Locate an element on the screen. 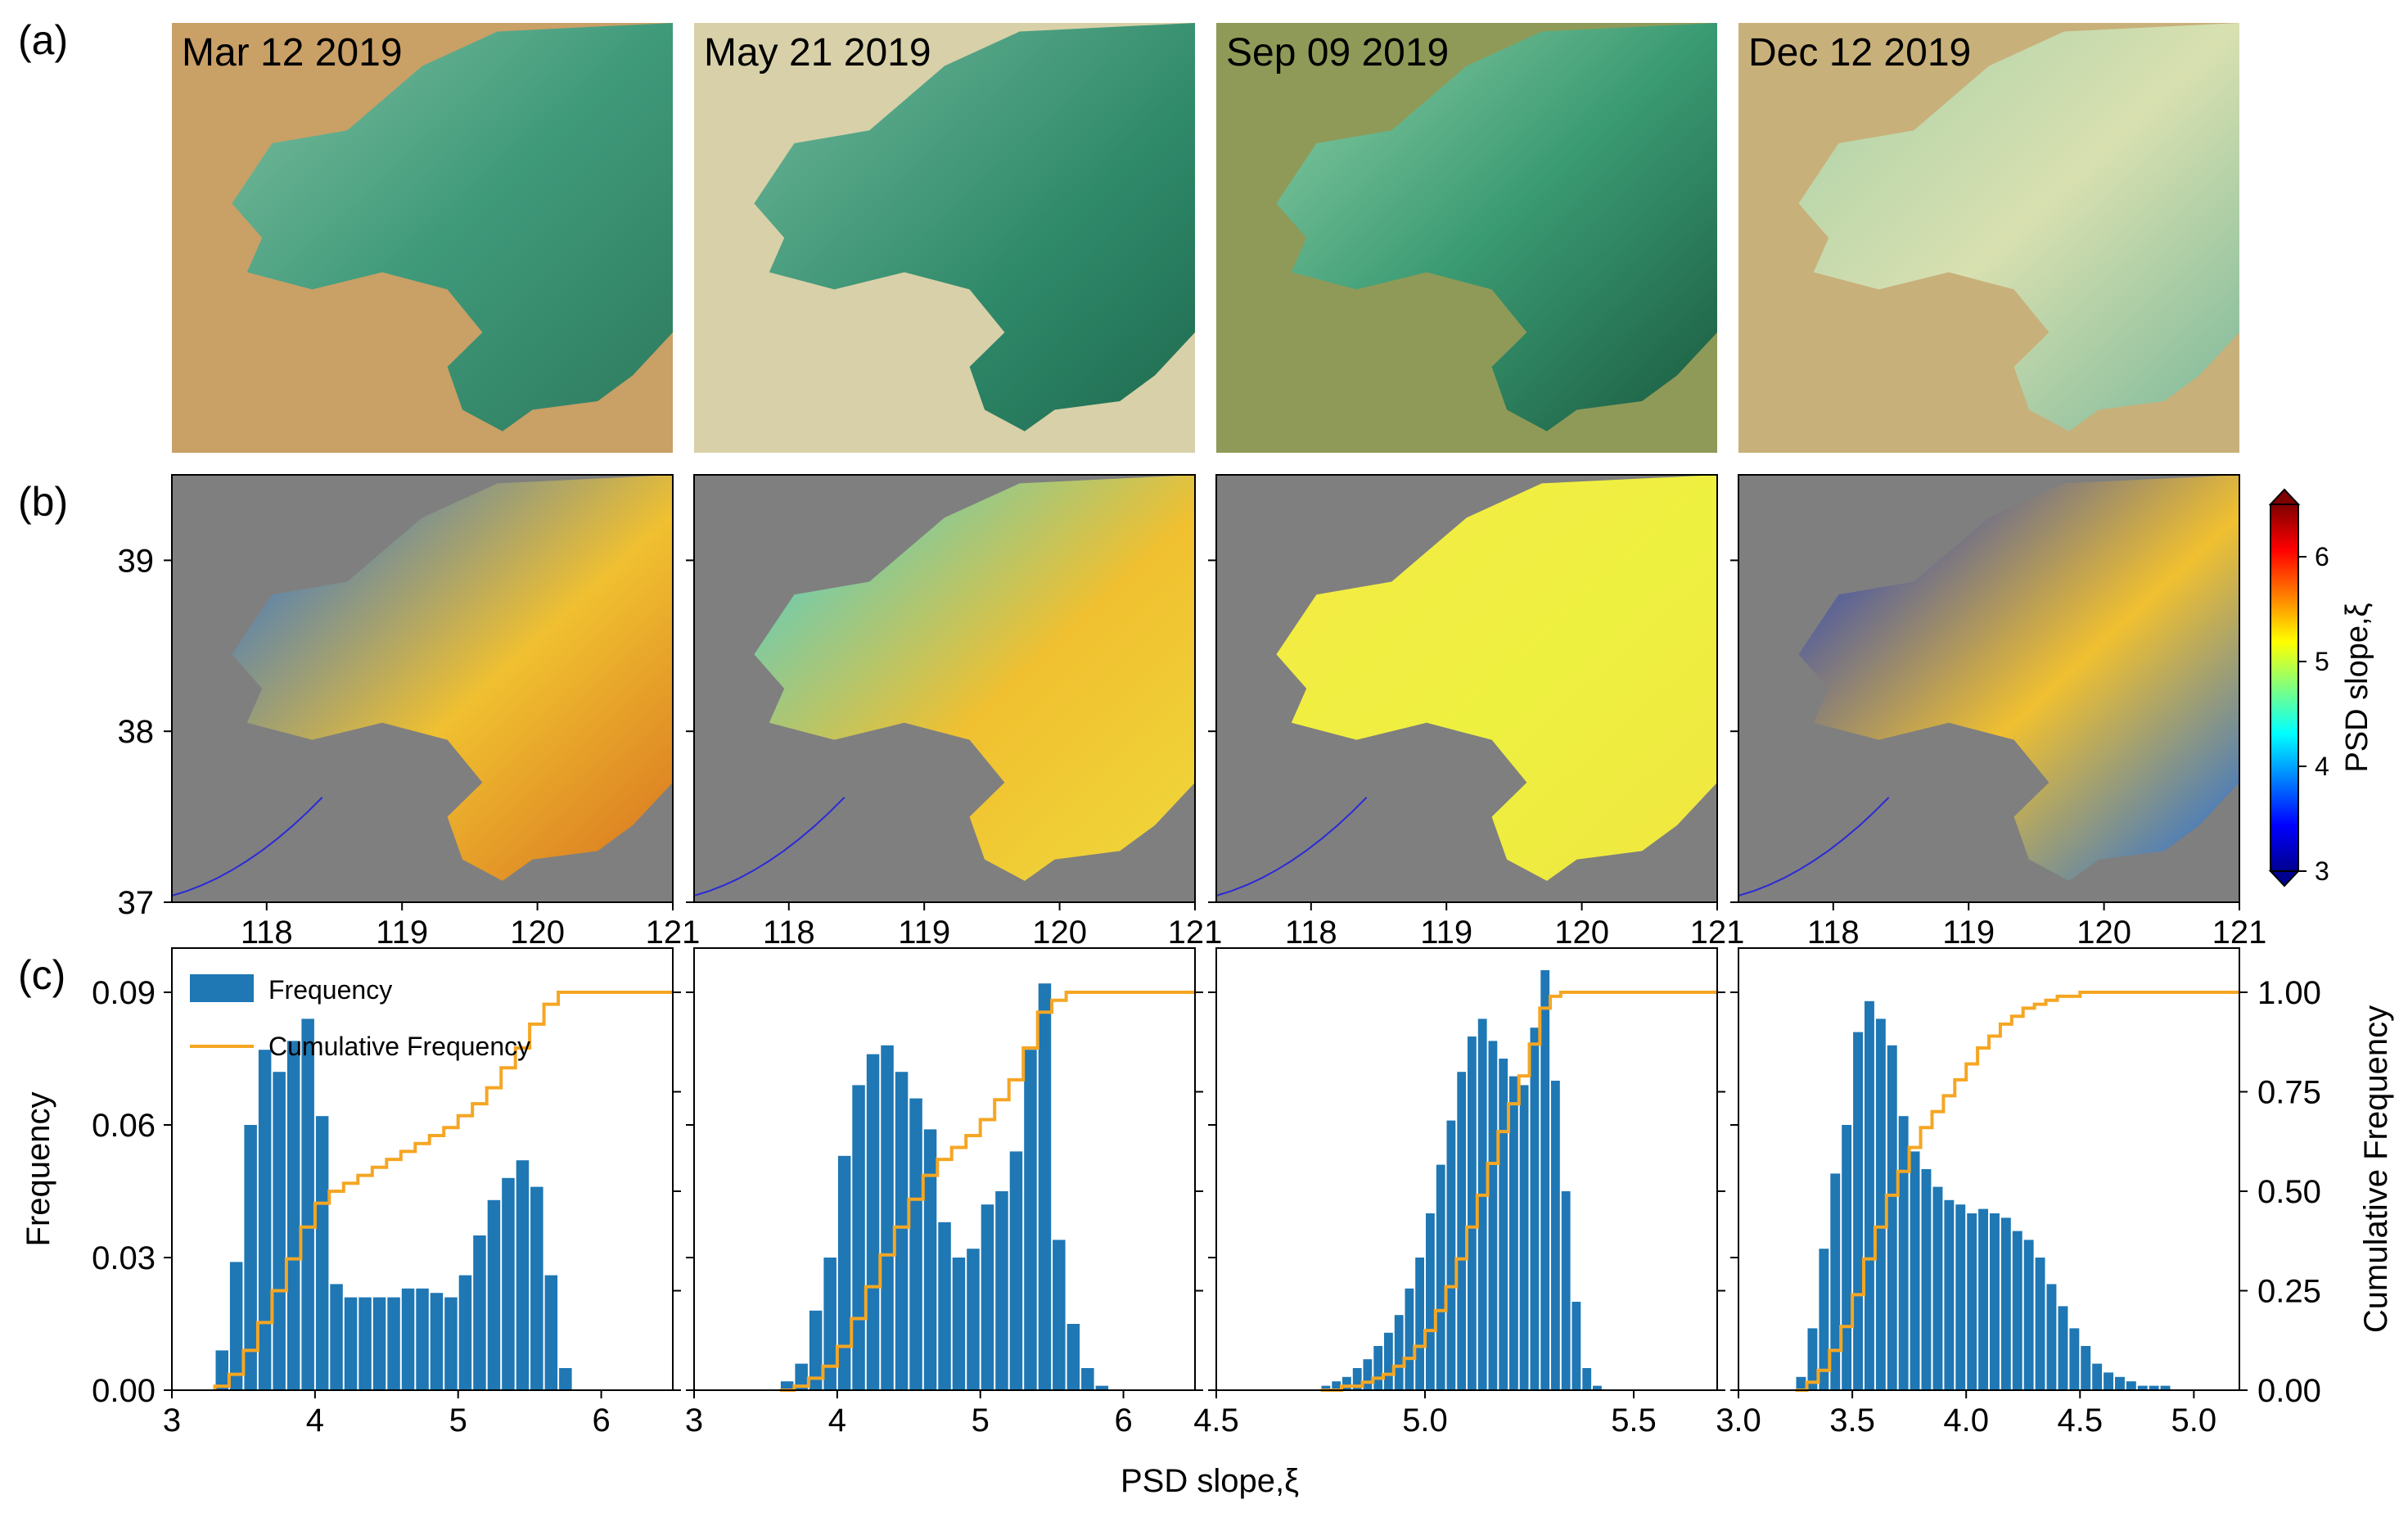  psd-map-3: 118 119 120 121 is located at coordinates (1476, 712).